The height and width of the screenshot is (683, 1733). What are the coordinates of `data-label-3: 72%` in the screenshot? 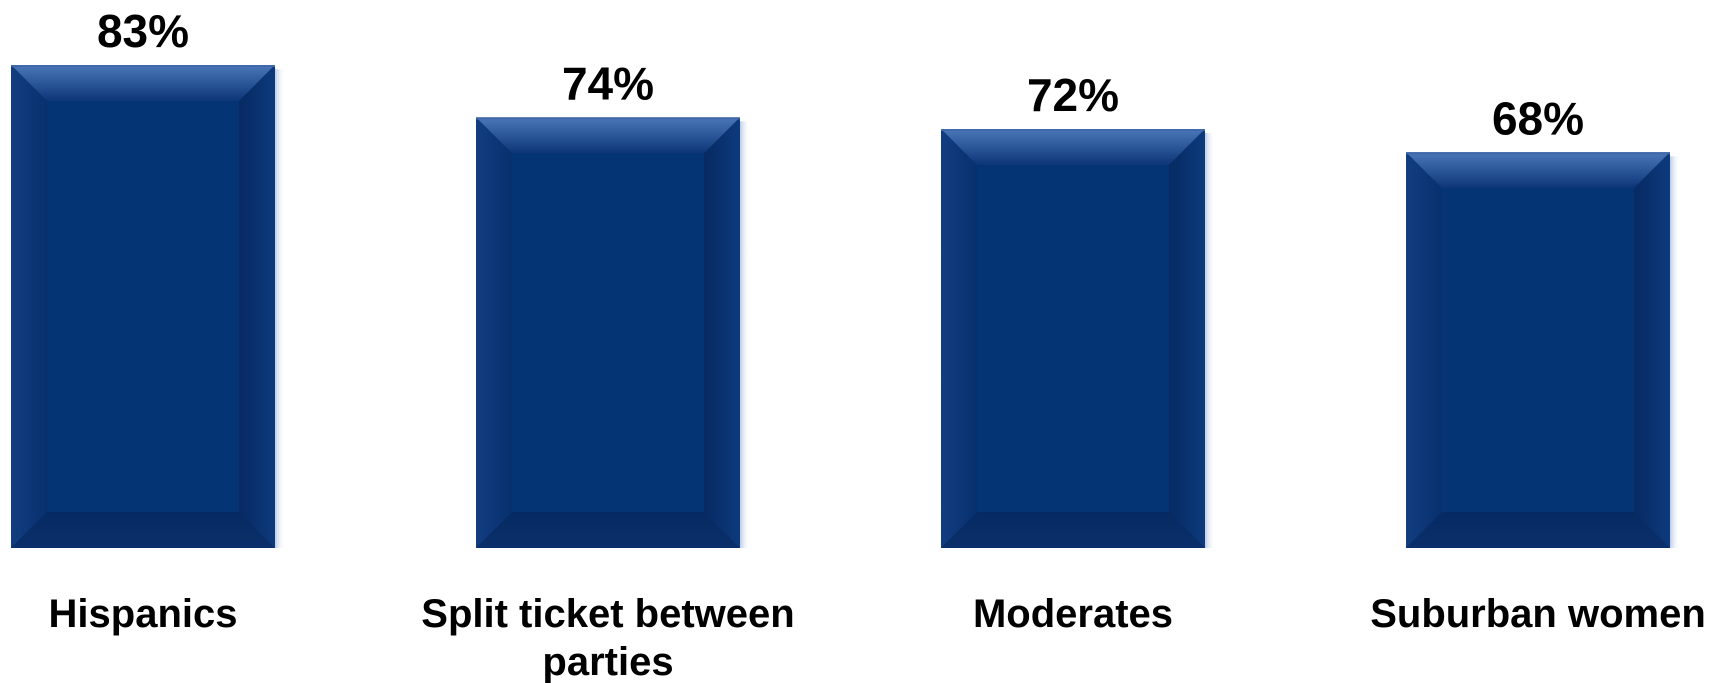 It's located at (1073, 95).